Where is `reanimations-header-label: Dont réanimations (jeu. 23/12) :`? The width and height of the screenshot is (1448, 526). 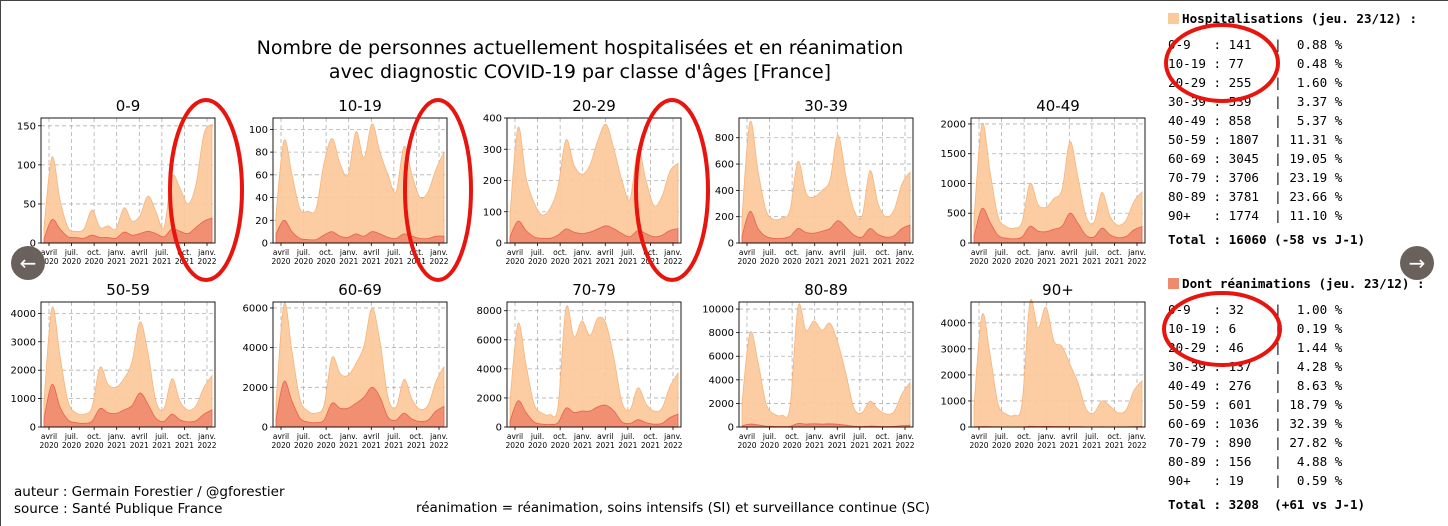 reanimations-header-label: Dont réanimations (jeu. 23/12) : is located at coordinates (1303, 283).